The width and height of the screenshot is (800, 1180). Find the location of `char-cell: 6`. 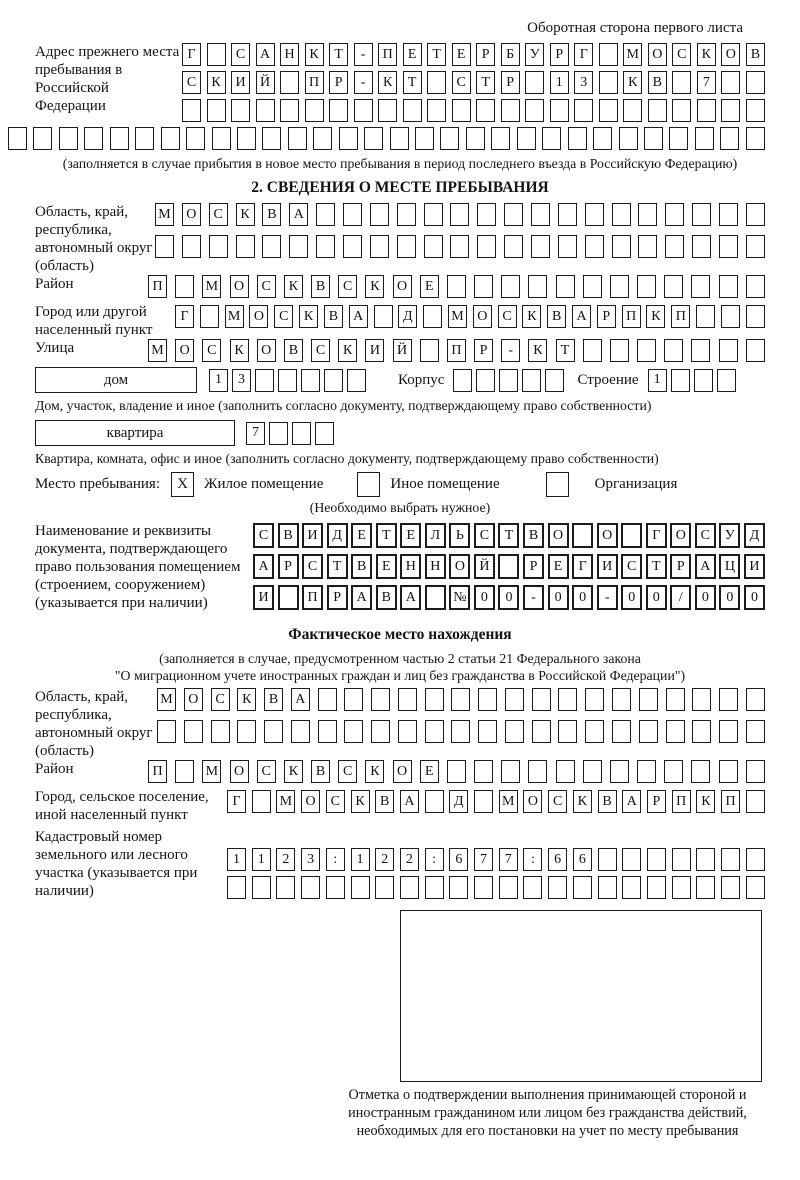

char-cell: 6 is located at coordinates (459, 859).